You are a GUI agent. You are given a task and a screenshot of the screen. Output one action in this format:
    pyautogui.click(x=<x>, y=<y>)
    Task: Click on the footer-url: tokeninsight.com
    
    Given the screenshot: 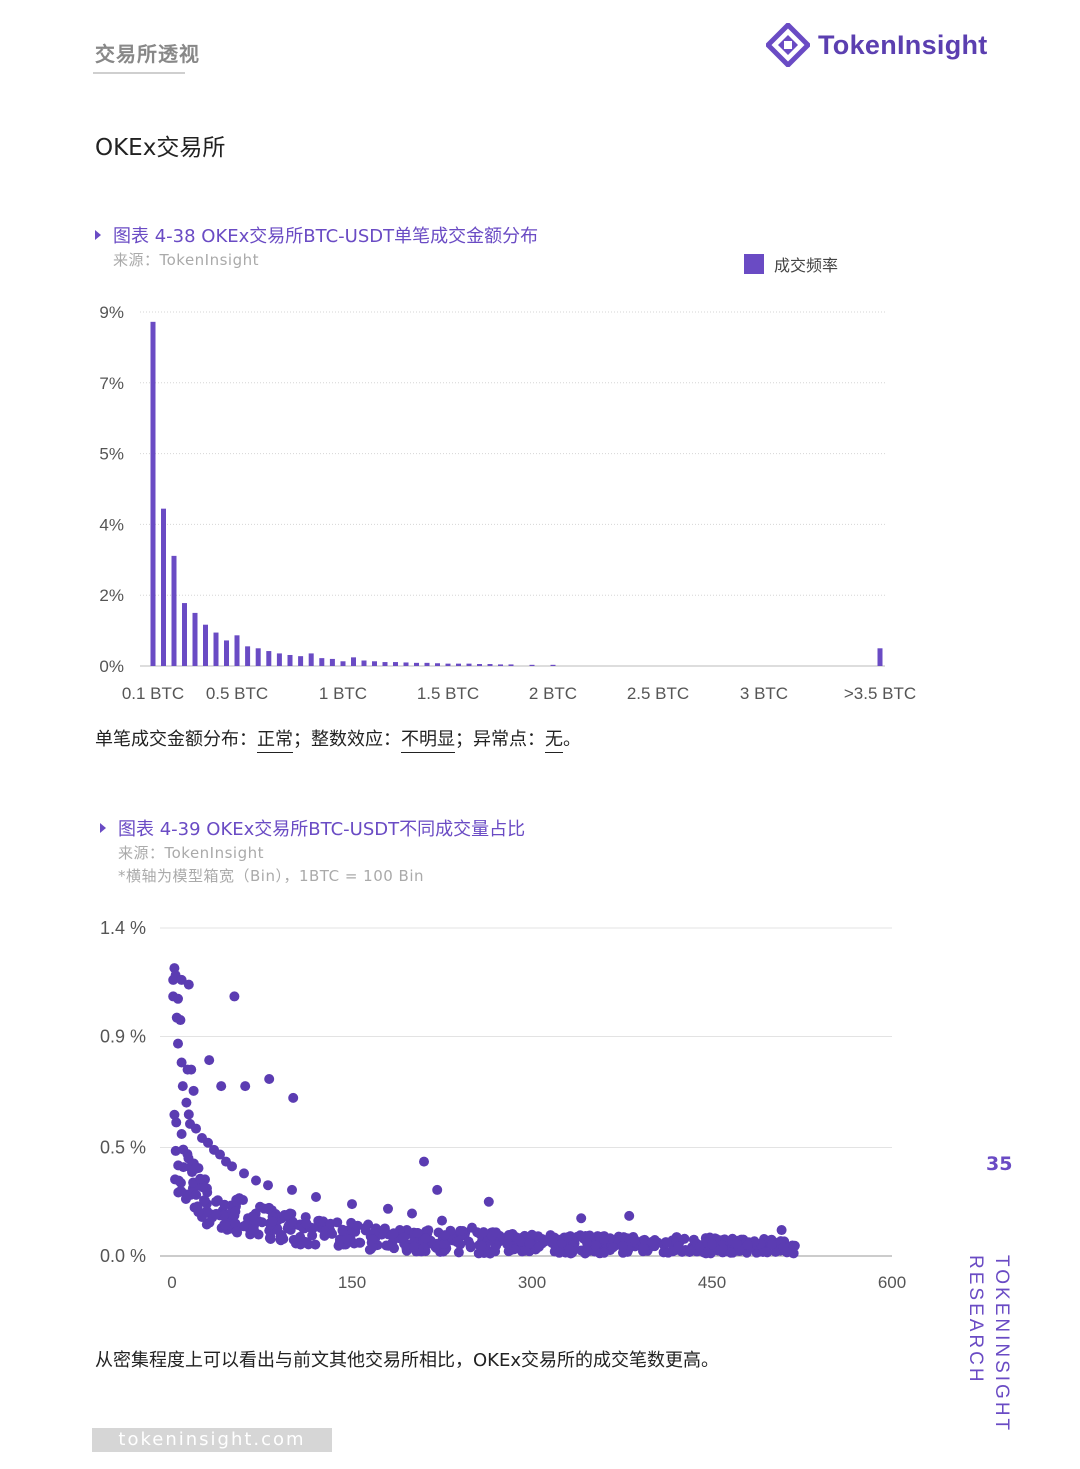 What is the action you would take?
    pyautogui.click(x=212, y=1440)
    